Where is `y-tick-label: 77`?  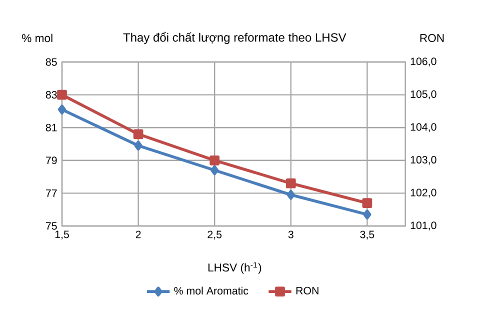
y-tick-label: 77 is located at coordinates (51, 193).